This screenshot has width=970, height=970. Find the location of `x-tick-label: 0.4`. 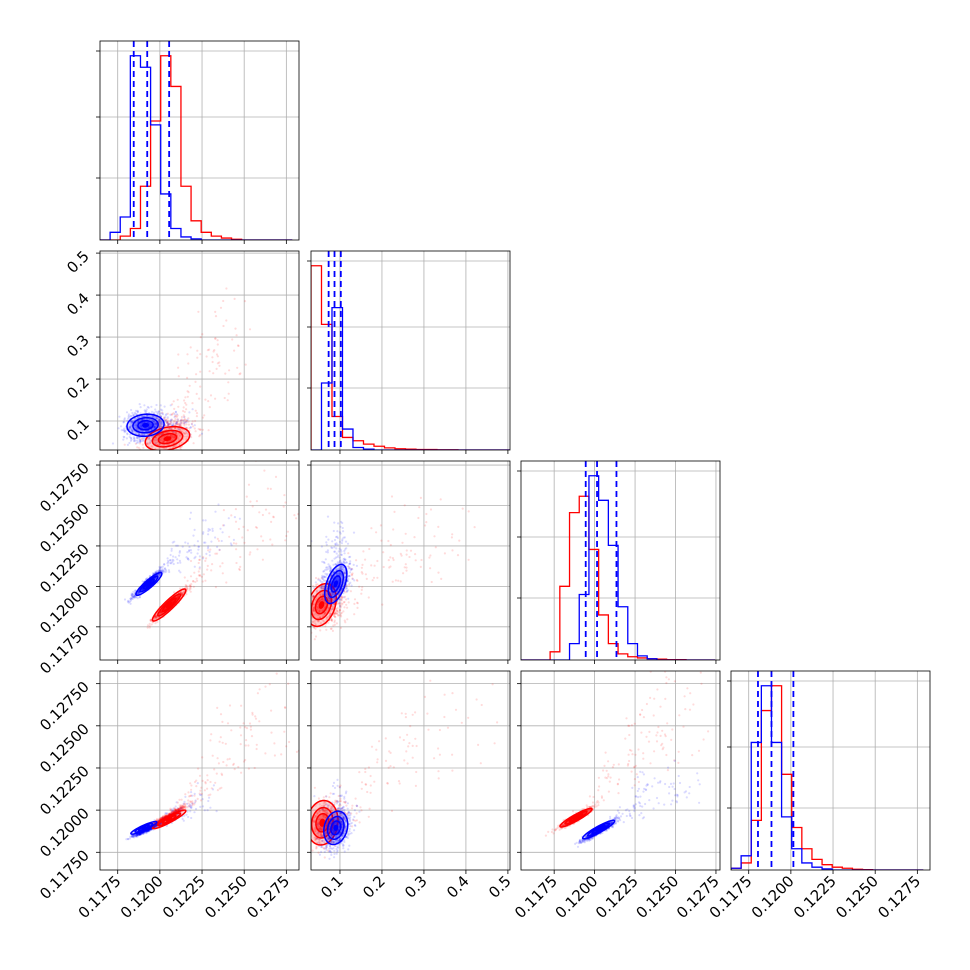

x-tick-label: 0.4 is located at coordinates (458, 887).